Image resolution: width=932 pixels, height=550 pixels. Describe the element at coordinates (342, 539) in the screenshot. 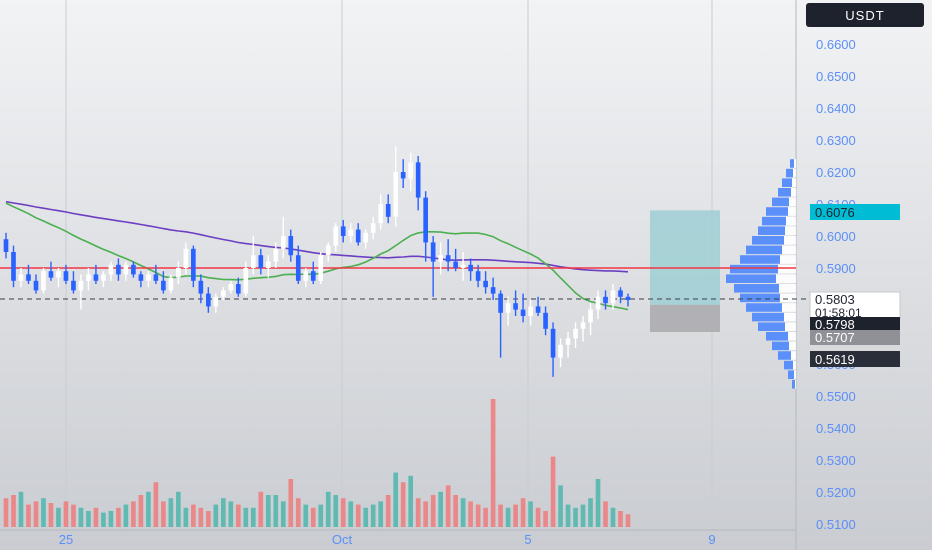

I see `time-tick-label: Oct` at that location.